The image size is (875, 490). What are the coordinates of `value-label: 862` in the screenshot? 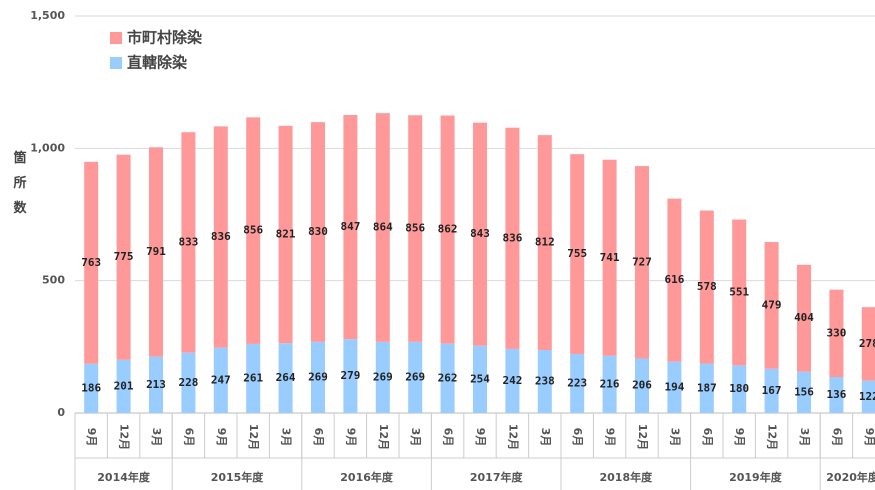 It's located at (448, 229).